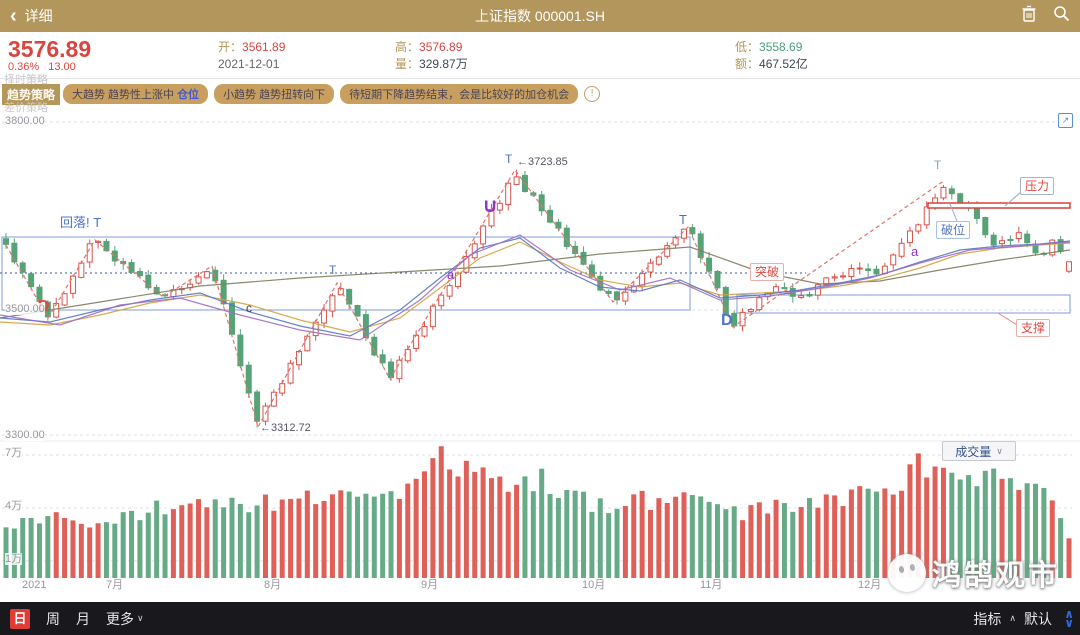 The height and width of the screenshot is (635, 1080). Describe the element at coordinates (1012, 618) in the screenshot. I see `caret-up-icon: ∧` at that location.